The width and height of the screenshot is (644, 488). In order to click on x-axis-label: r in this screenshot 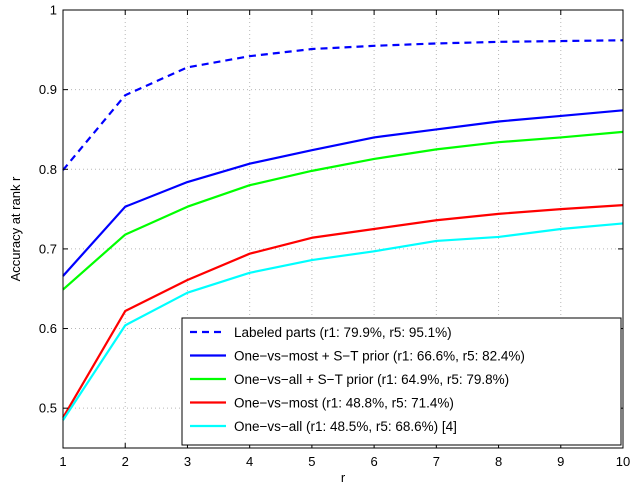, I will do `click(343, 477)`.